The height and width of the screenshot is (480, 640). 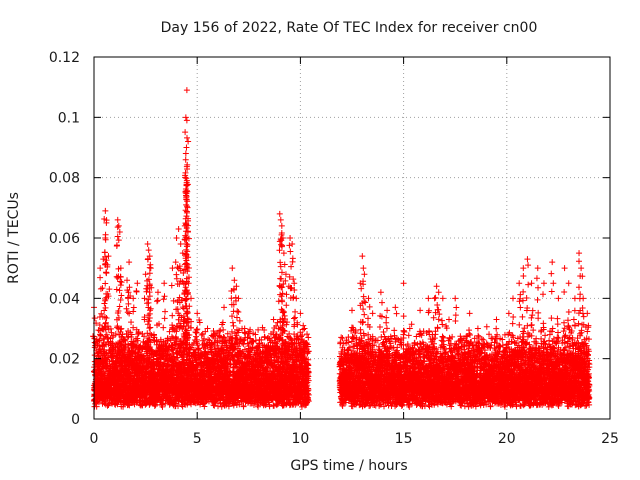 What do you see at coordinates (14, 238) in the screenshot?
I see `y-axis-label: ROTI / TECUs` at bounding box center [14, 238].